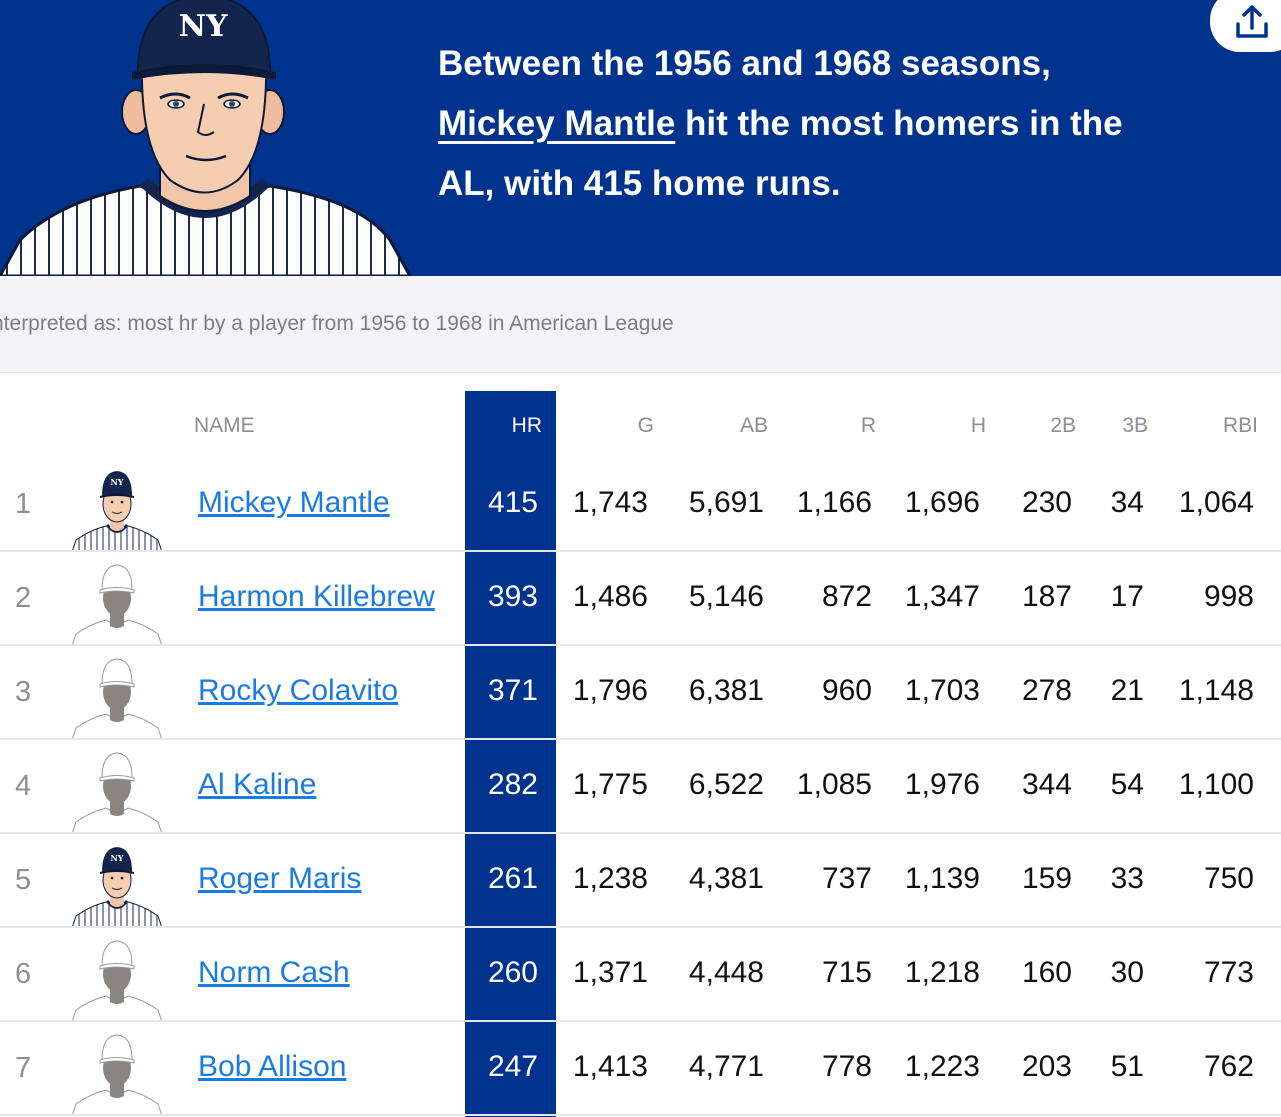  What do you see at coordinates (639, 183) in the screenshot?
I see `hero-line-3: AL, with 415 home runs.` at bounding box center [639, 183].